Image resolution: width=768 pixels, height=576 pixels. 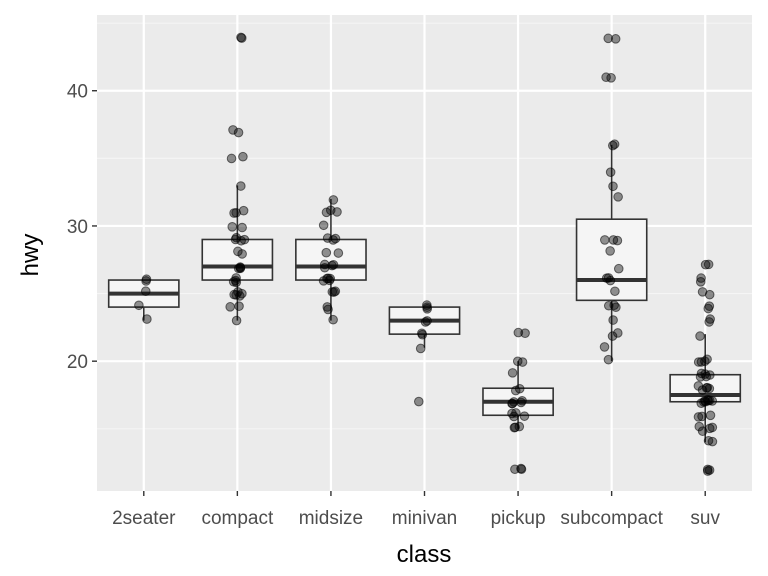 I want to click on box-midsize, so click(x=331, y=259).